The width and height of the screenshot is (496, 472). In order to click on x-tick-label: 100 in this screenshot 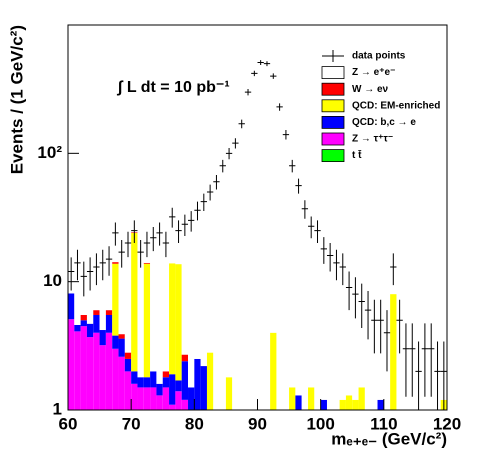, I will do `click(320, 423)`.